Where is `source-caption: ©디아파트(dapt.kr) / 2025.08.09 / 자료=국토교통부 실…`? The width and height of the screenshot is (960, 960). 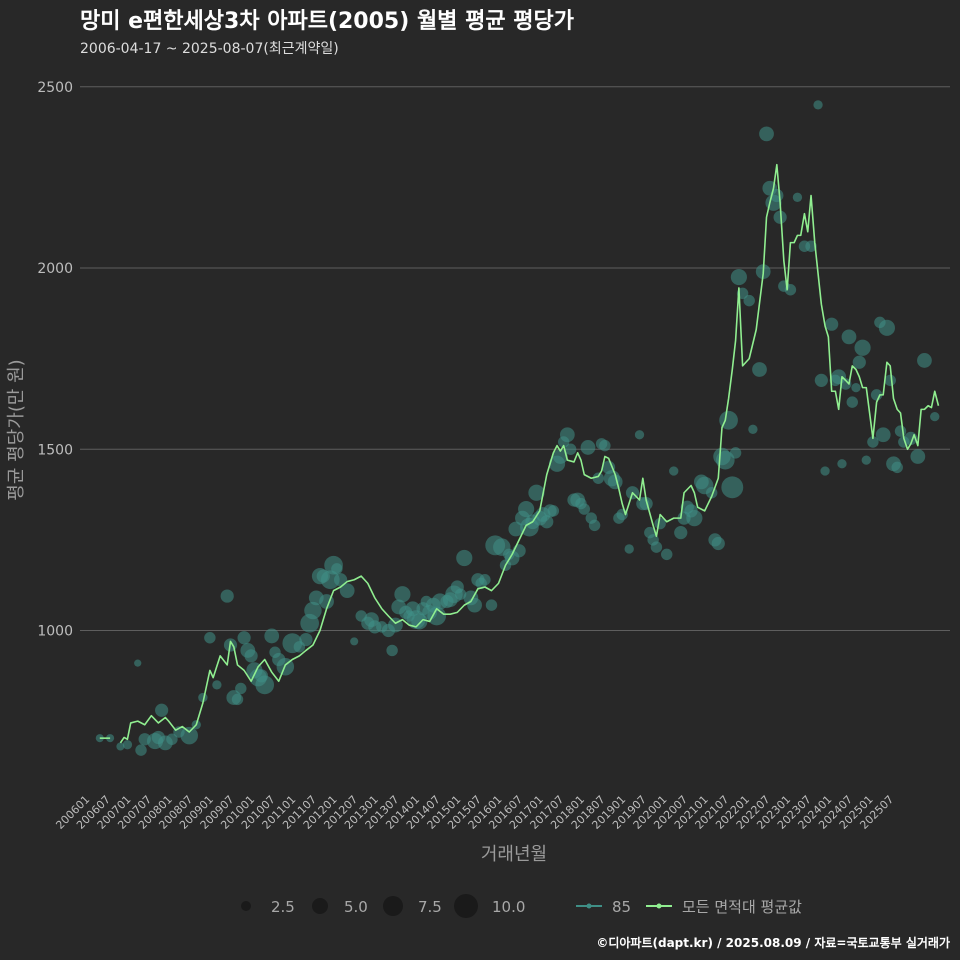
source-caption: ©디아파트(dapt.kr) / 2025.08.09 / 자료=국토교통부 실… is located at coordinates (773, 942).